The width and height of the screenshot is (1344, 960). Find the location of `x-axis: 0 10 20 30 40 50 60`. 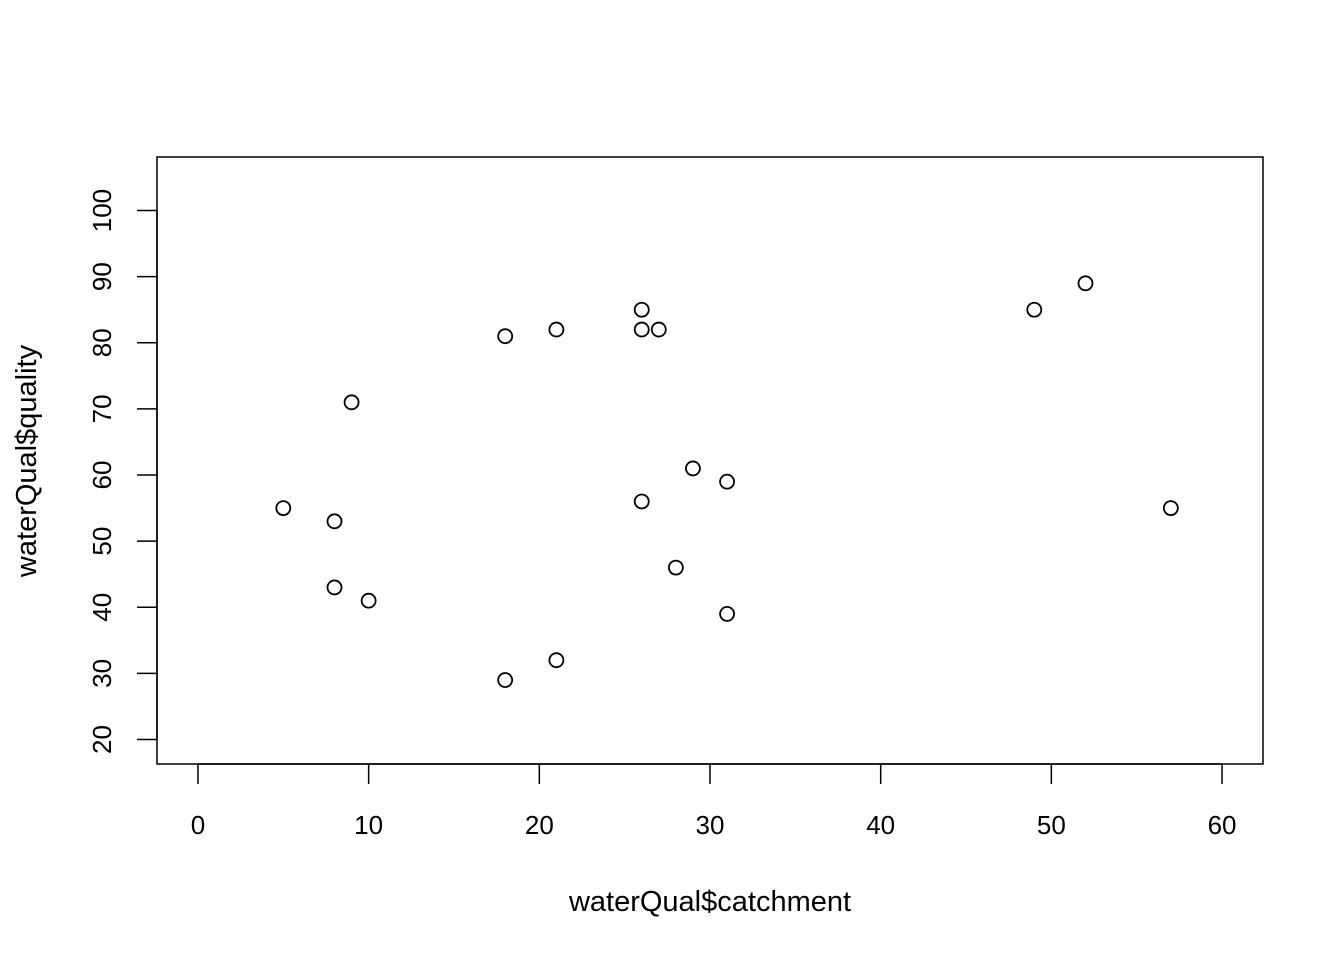

x-axis: 0 10 20 30 40 50 60 is located at coordinates (714, 801).